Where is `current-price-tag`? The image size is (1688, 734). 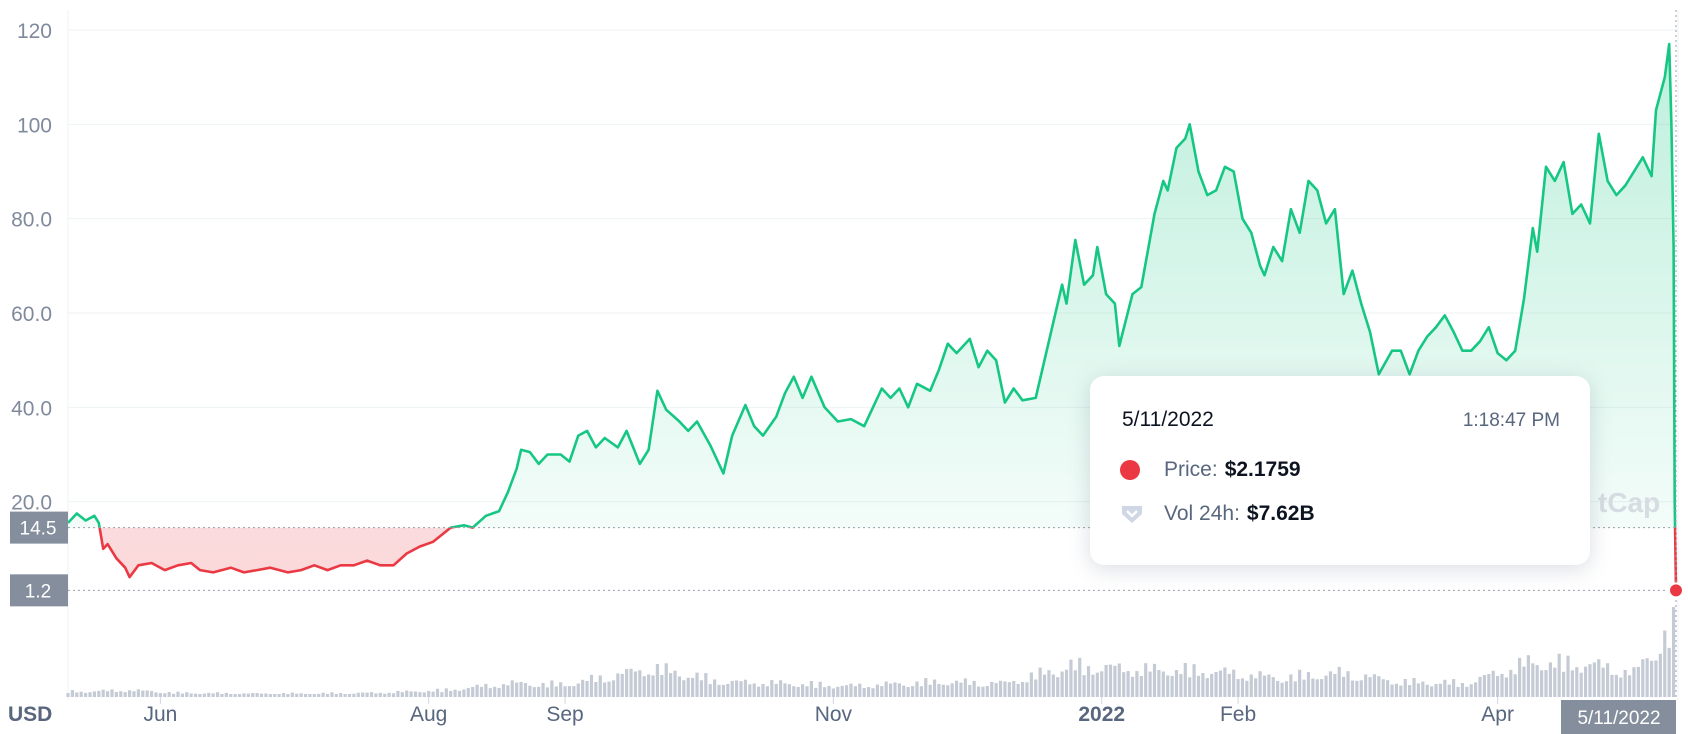
current-price-tag is located at coordinates (39, 590).